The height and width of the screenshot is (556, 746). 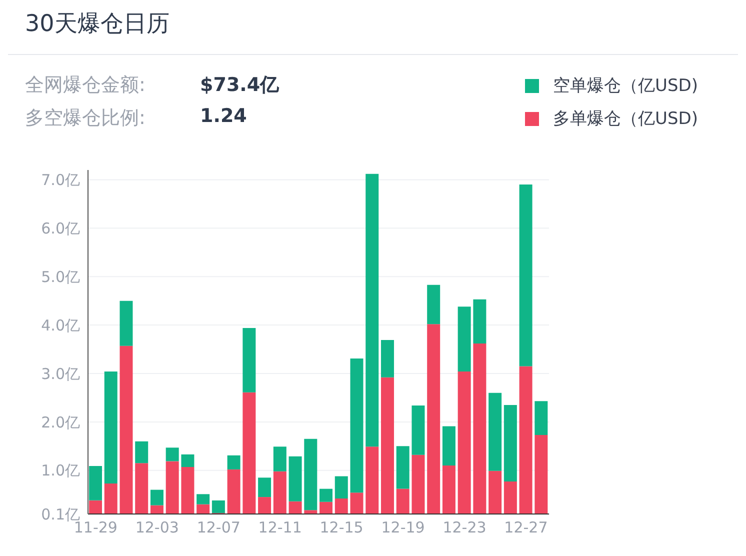 What do you see at coordinates (157, 527) in the screenshot?
I see `x-tick-label: 12-03` at bounding box center [157, 527].